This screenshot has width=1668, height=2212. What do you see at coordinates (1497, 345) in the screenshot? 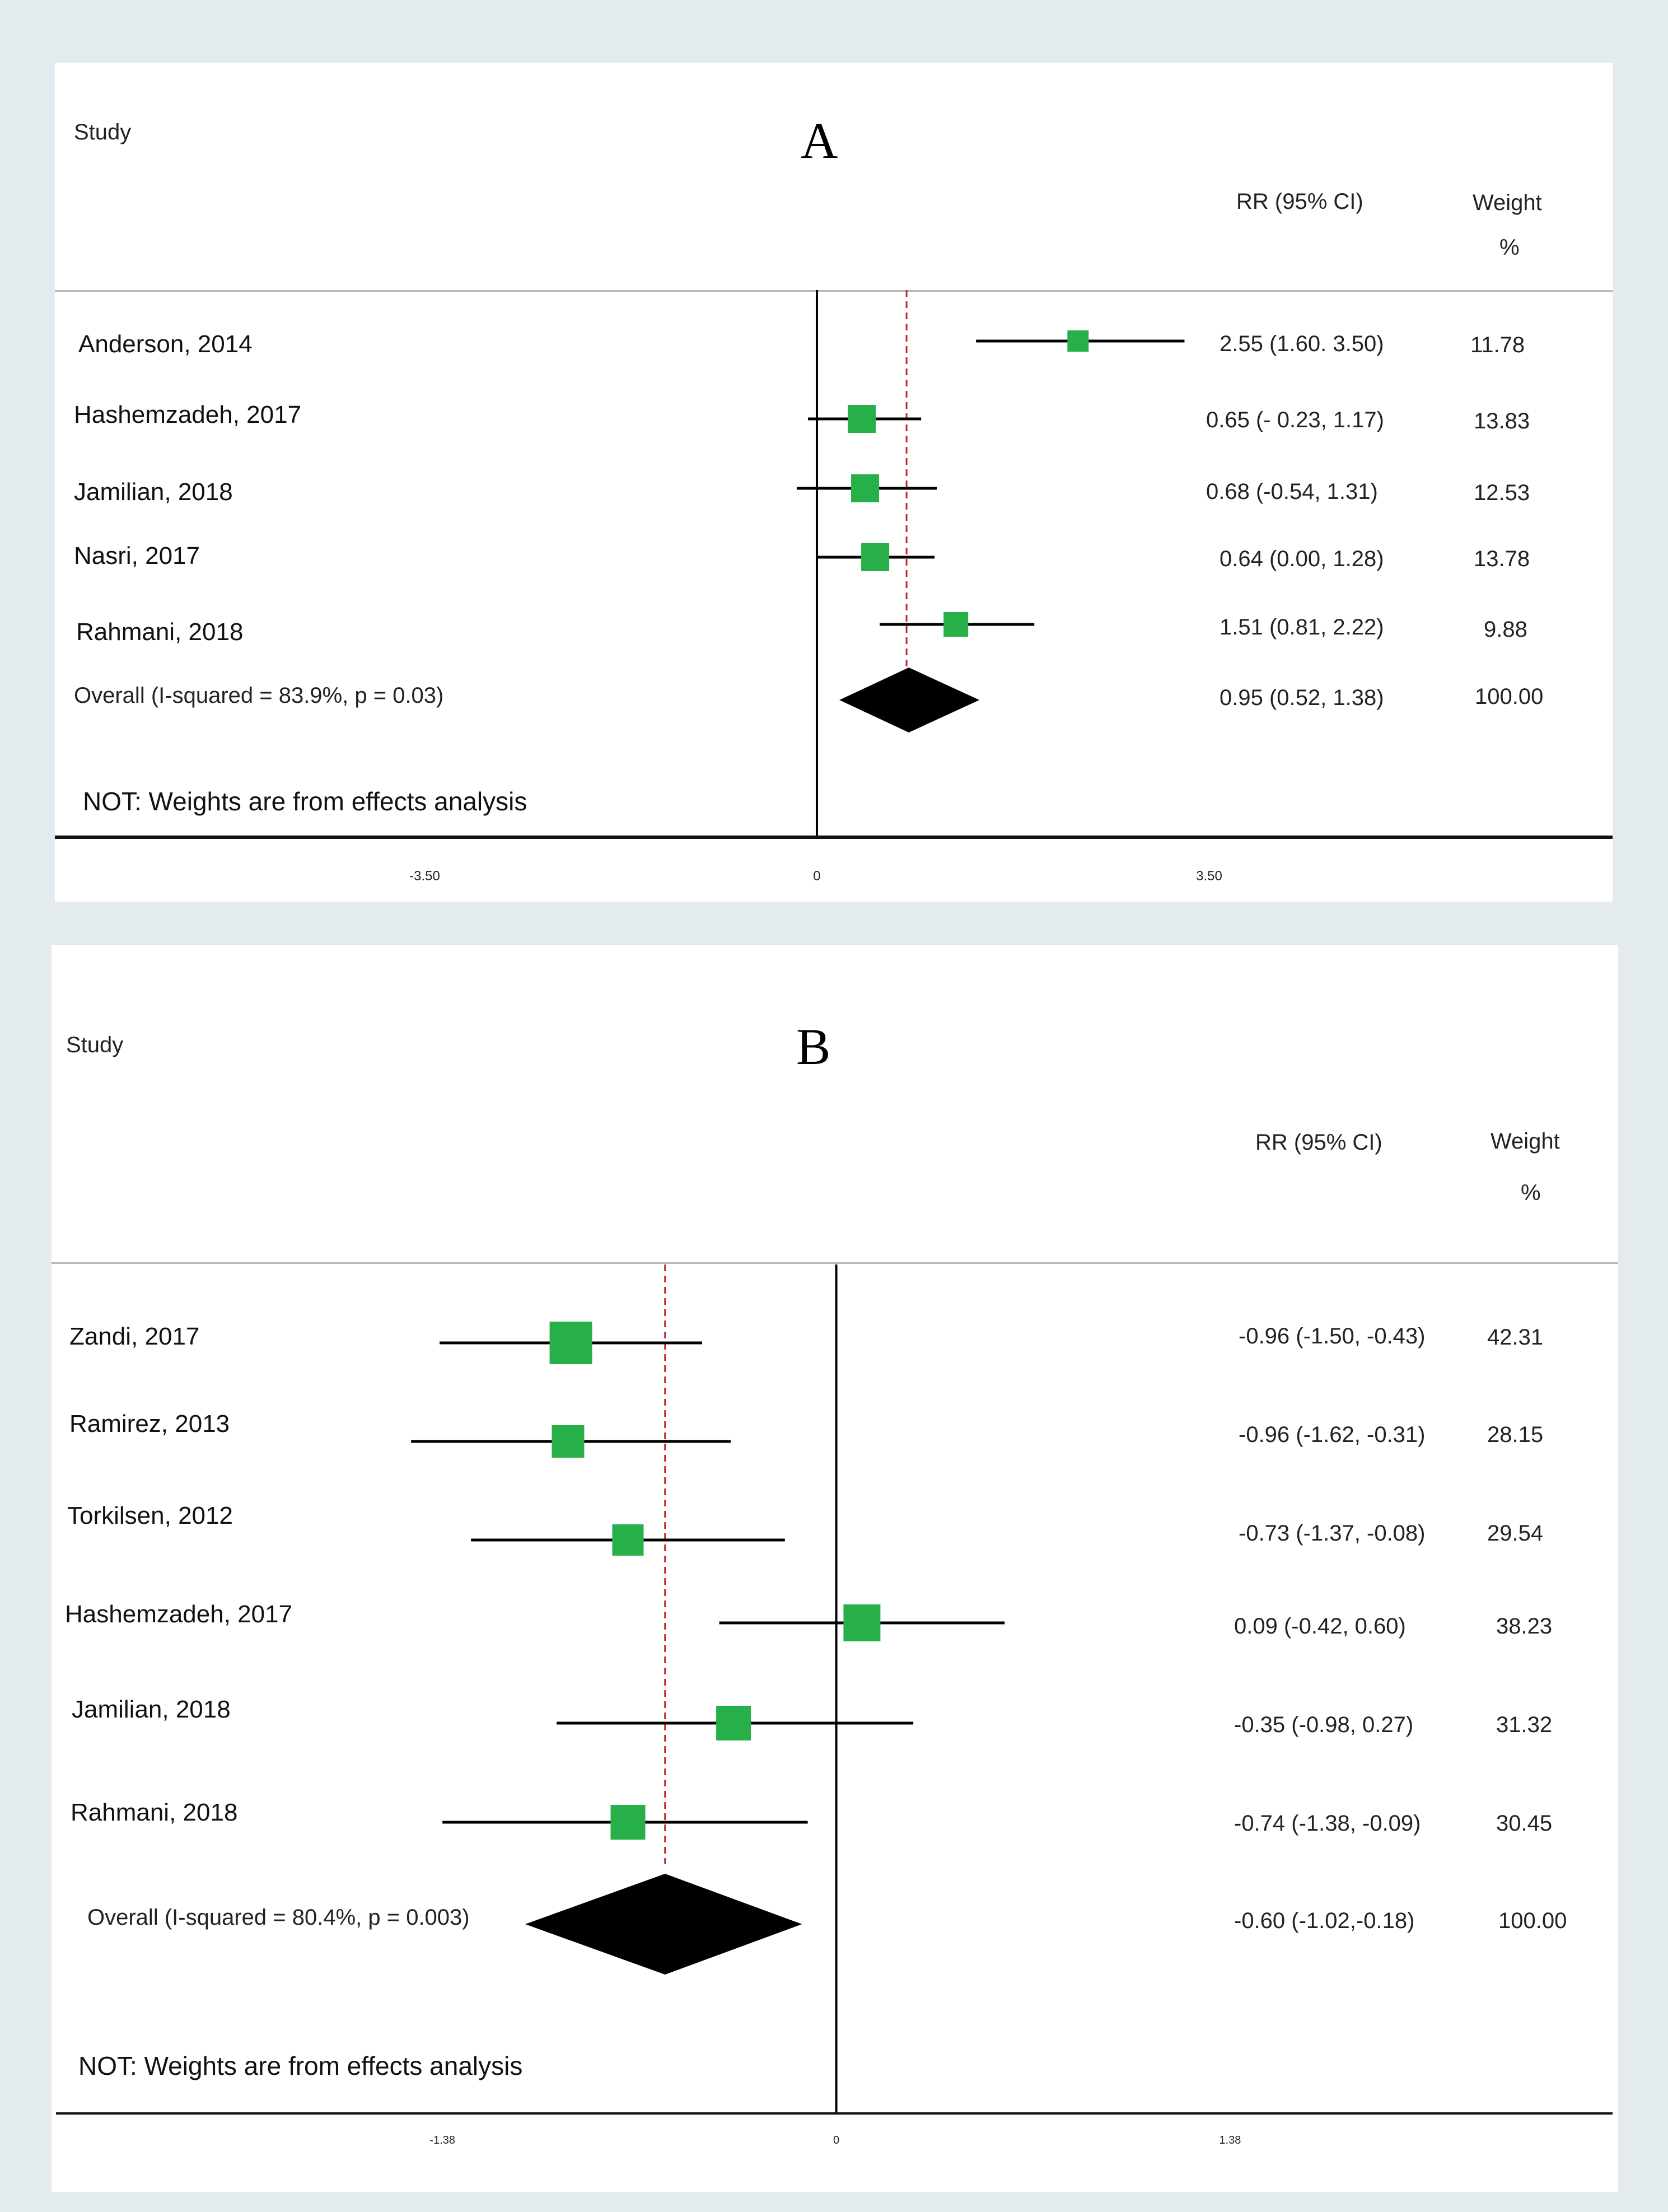
I see `study-weight: 11.78` at bounding box center [1497, 345].